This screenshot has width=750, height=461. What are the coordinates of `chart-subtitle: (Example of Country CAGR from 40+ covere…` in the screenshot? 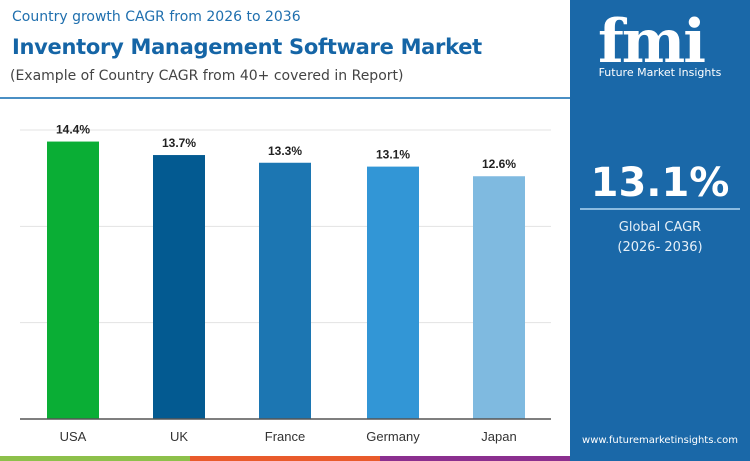 It's located at (207, 76).